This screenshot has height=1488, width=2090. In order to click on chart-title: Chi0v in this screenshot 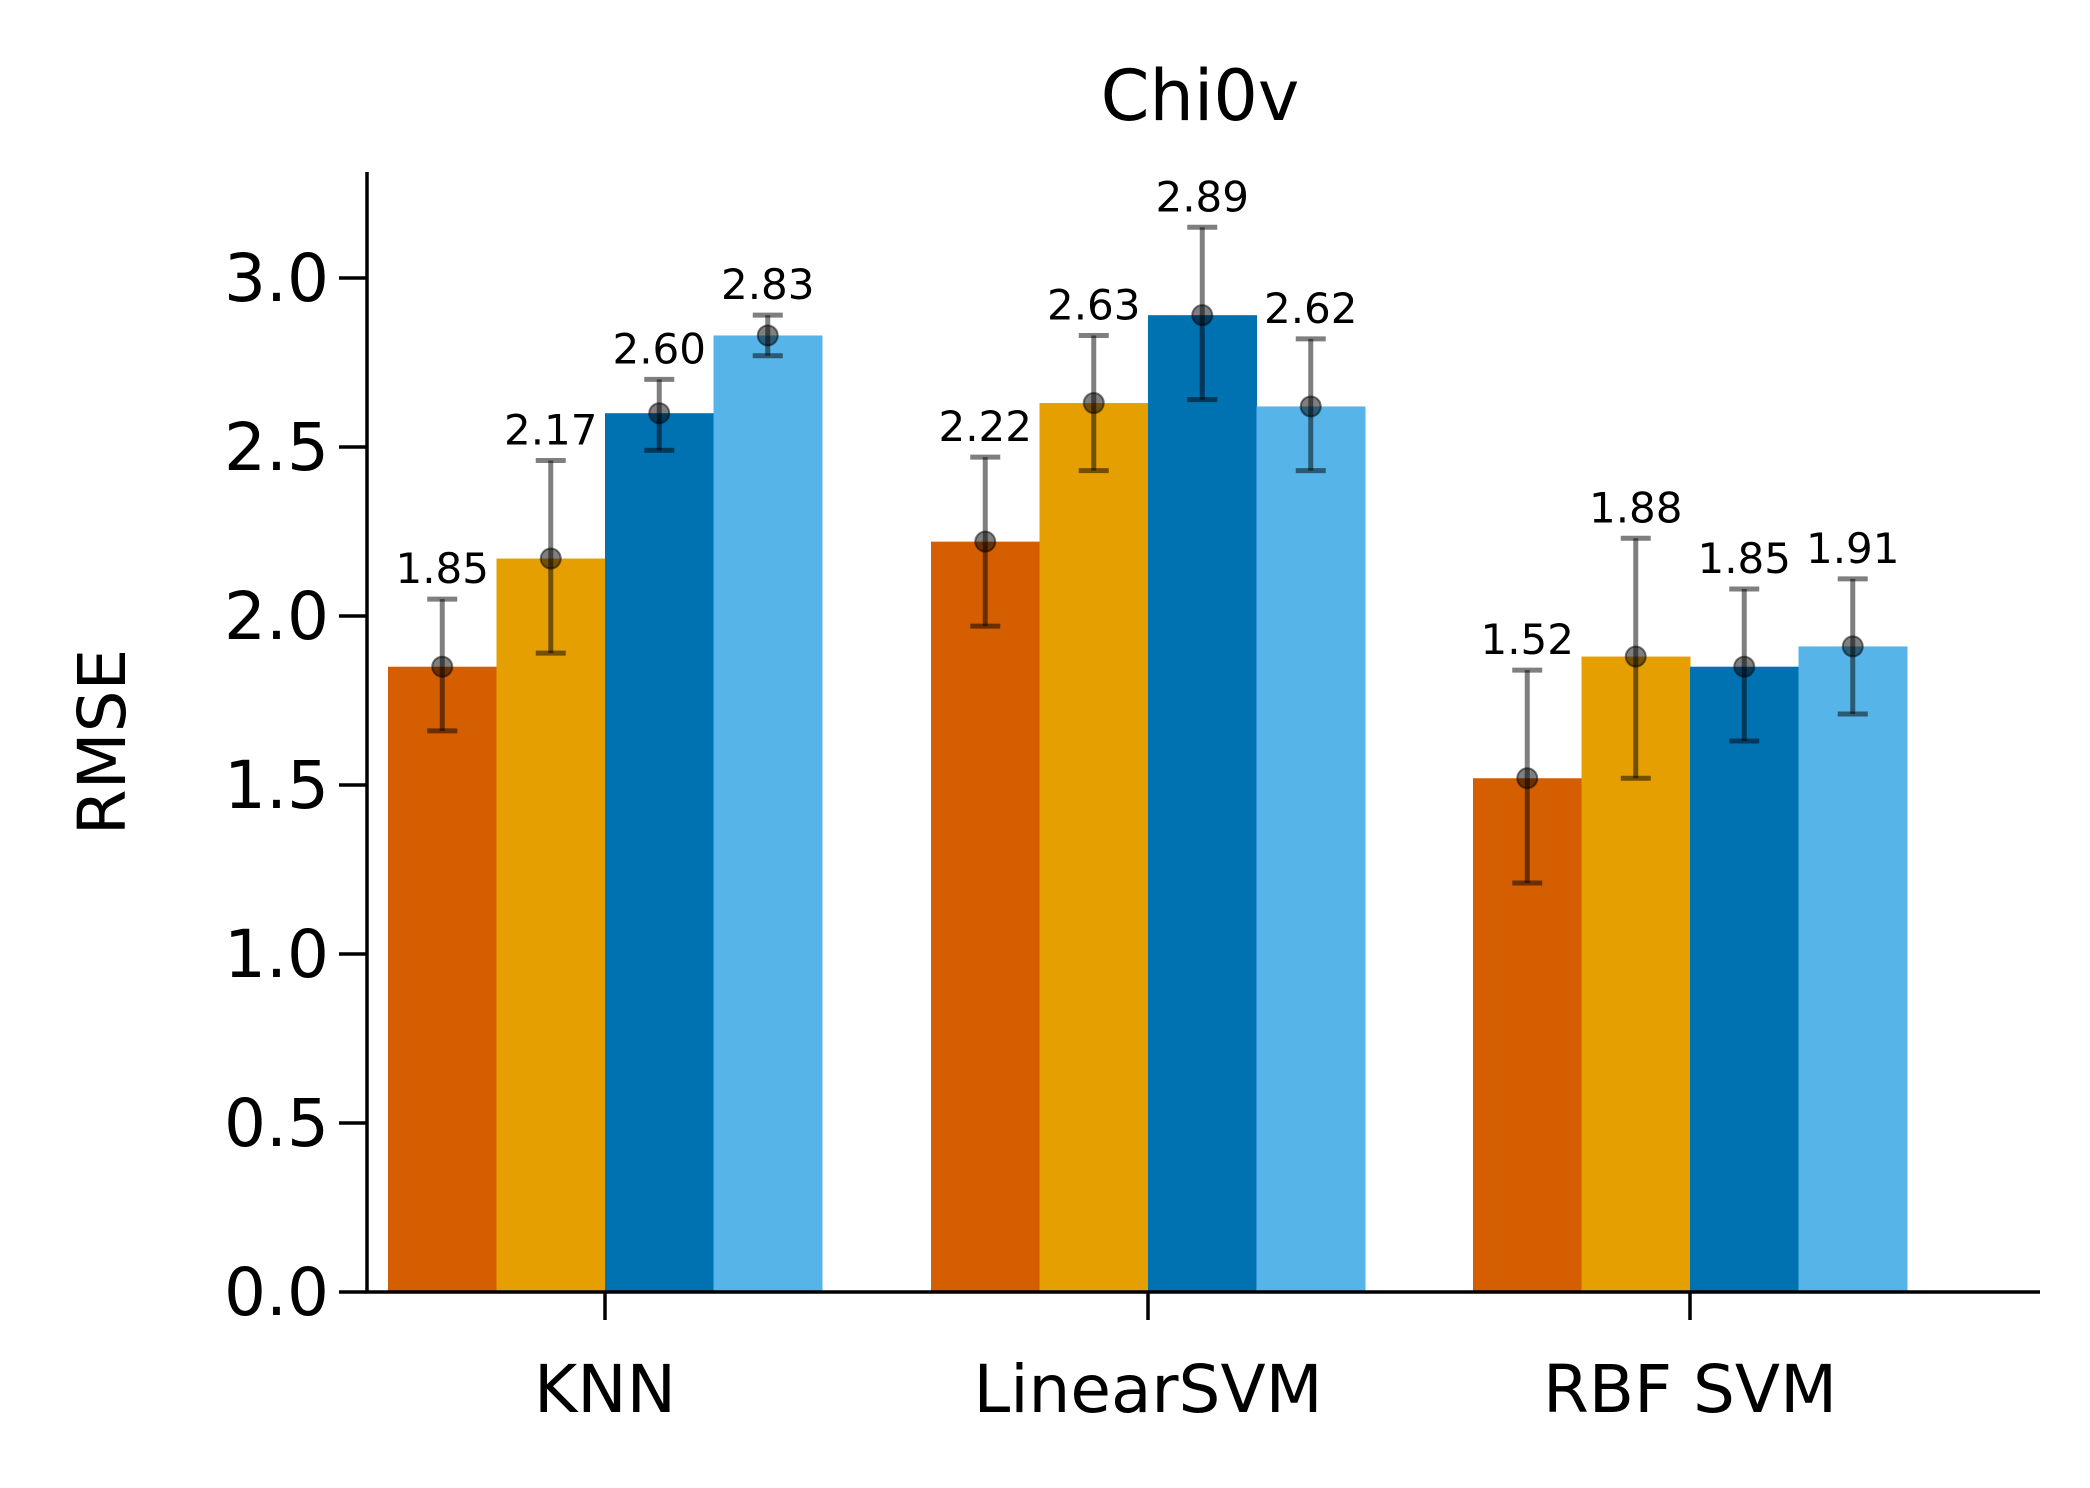, I will do `click(1200, 96)`.